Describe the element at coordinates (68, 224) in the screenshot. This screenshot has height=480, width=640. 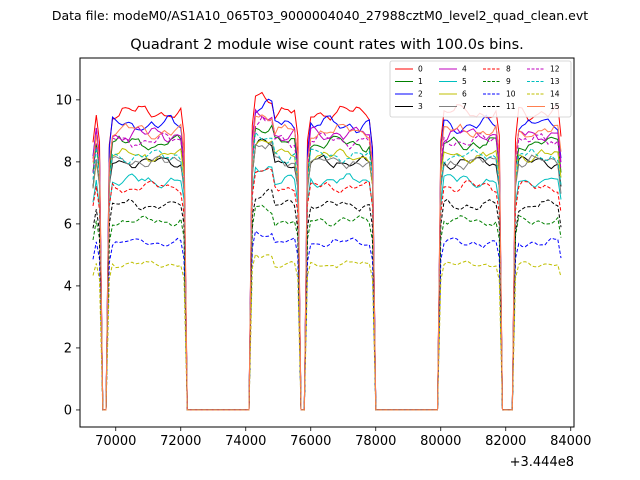
I see `y-tick-label: 6` at that location.